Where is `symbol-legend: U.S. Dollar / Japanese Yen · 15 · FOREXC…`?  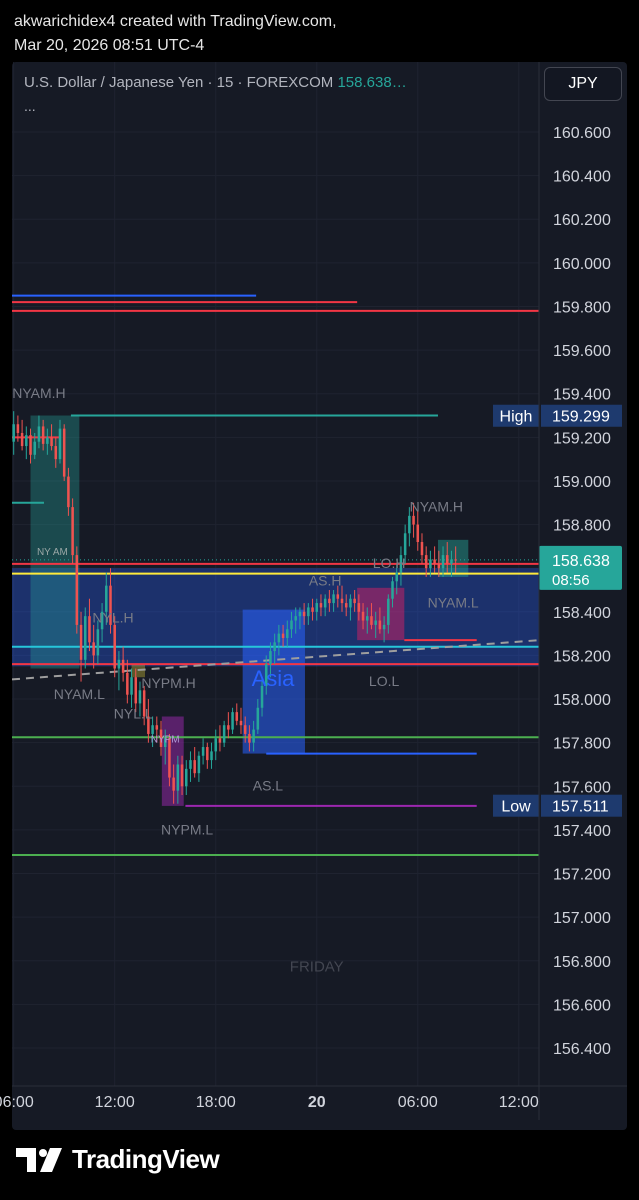
symbol-legend: U.S. Dollar / Japanese Yen · 15 · FOREXC… is located at coordinates (215, 82).